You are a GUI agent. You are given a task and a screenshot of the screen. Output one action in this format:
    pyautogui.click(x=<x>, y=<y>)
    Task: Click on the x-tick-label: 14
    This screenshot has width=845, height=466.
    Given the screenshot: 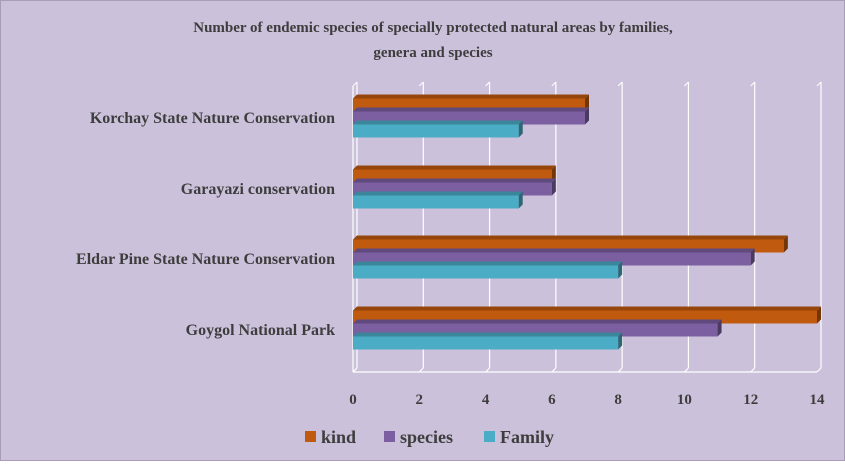 What is the action you would take?
    pyautogui.click(x=818, y=400)
    